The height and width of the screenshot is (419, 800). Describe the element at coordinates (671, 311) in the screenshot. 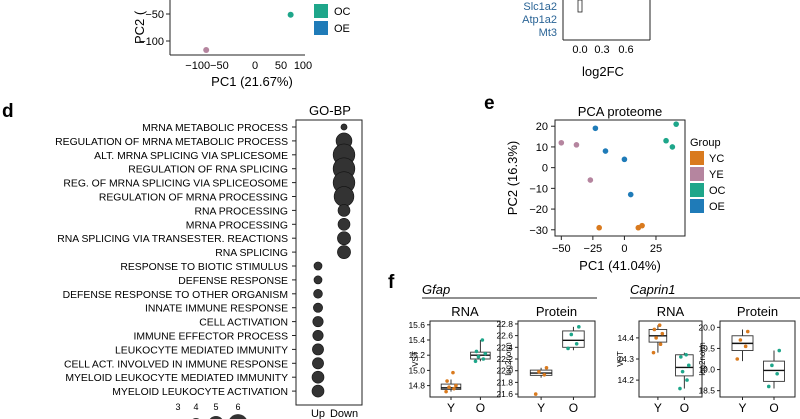

I see `box-panel-title: RNA` at that location.